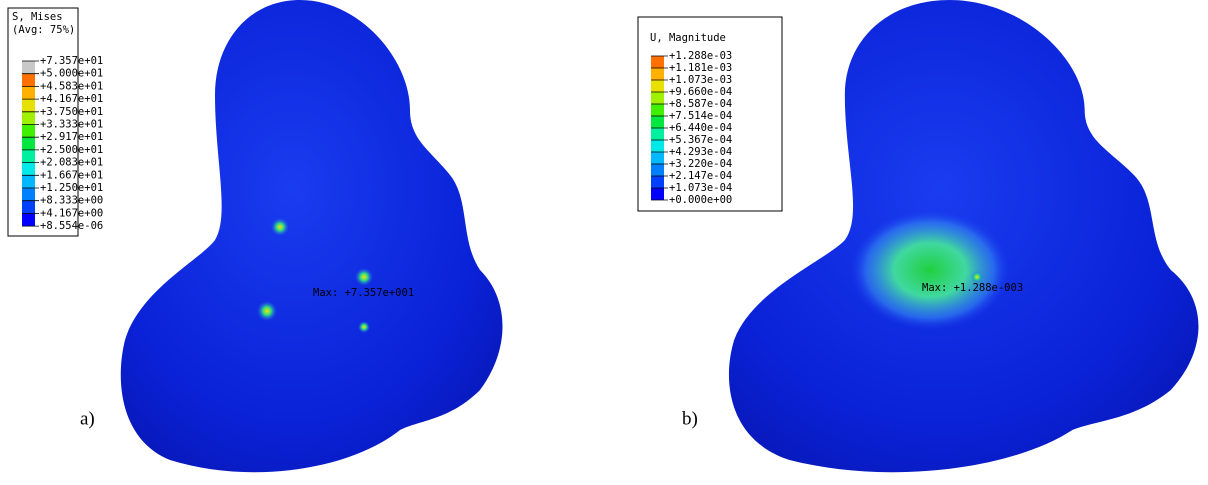  Describe the element at coordinates (71, 86) in the screenshot. I see `legend-label: +4.583e+01` at that location.